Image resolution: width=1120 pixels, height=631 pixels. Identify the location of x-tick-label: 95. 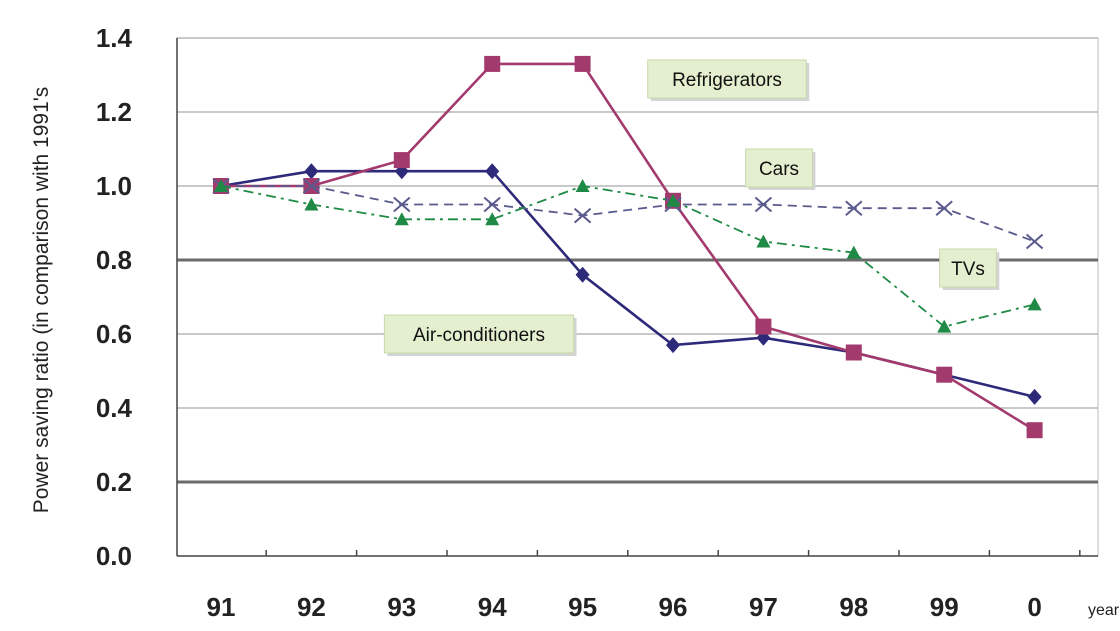
(582, 607).